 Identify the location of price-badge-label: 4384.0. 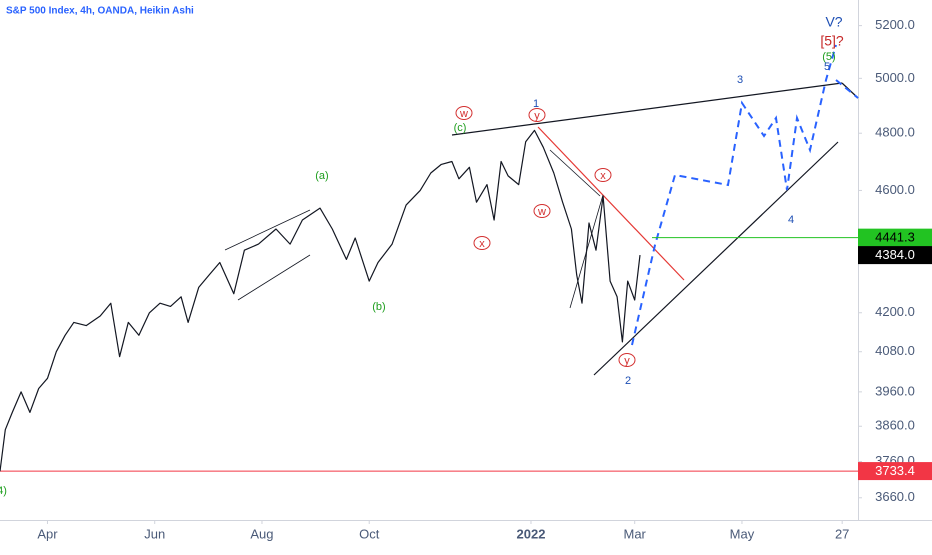
(895, 254).